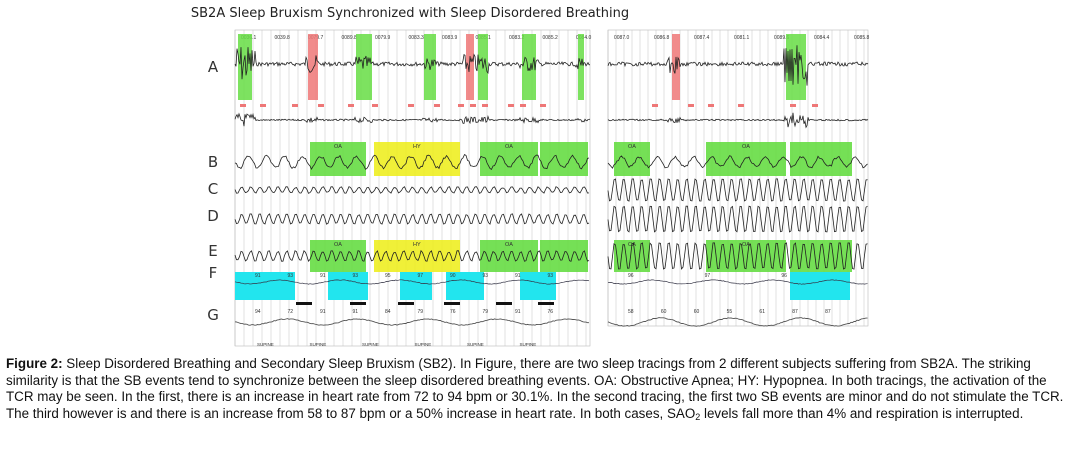 The height and width of the screenshot is (451, 1077). What do you see at coordinates (388, 312) in the screenshot?
I see `spo2-value: 84` at bounding box center [388, 312].